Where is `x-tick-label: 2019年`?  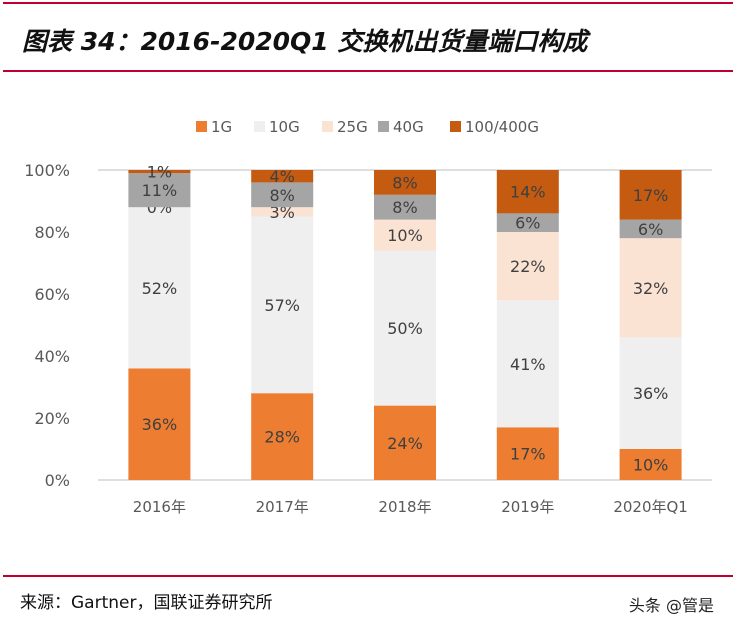
x-tick-label: 2019年 is located at coordinates (527, 507).